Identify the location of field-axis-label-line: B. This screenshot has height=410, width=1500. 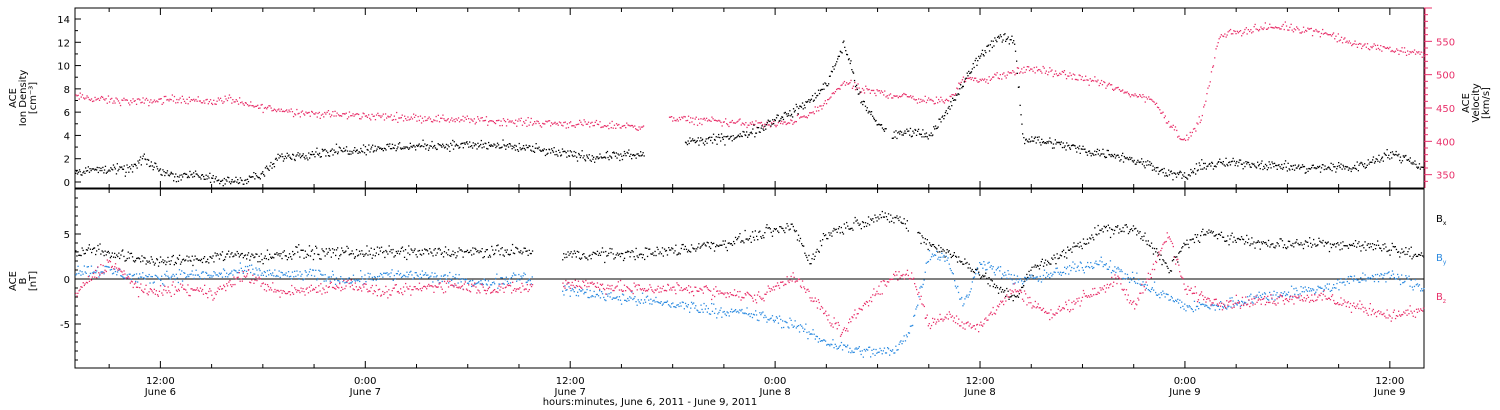
(23, 280).